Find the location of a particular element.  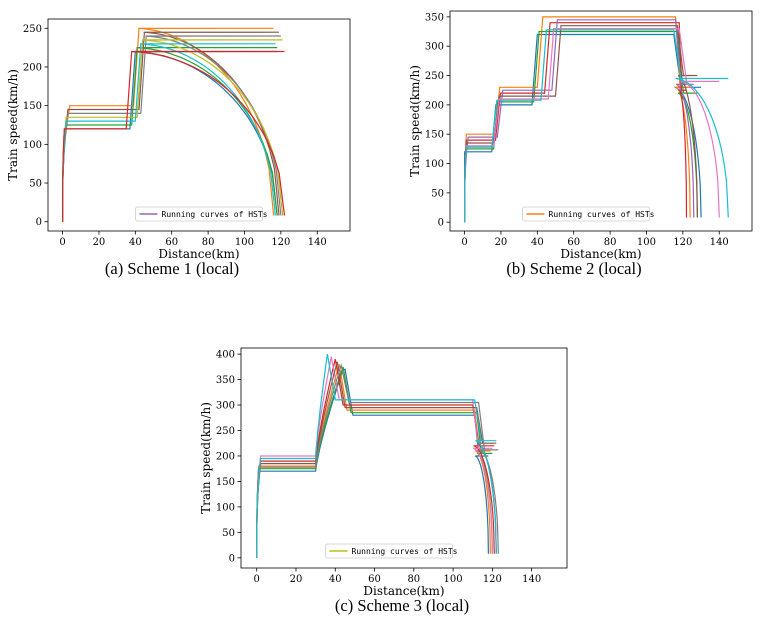

figure-caption: (b) Scheme 2 (local) is located at coordinates (573, 268).